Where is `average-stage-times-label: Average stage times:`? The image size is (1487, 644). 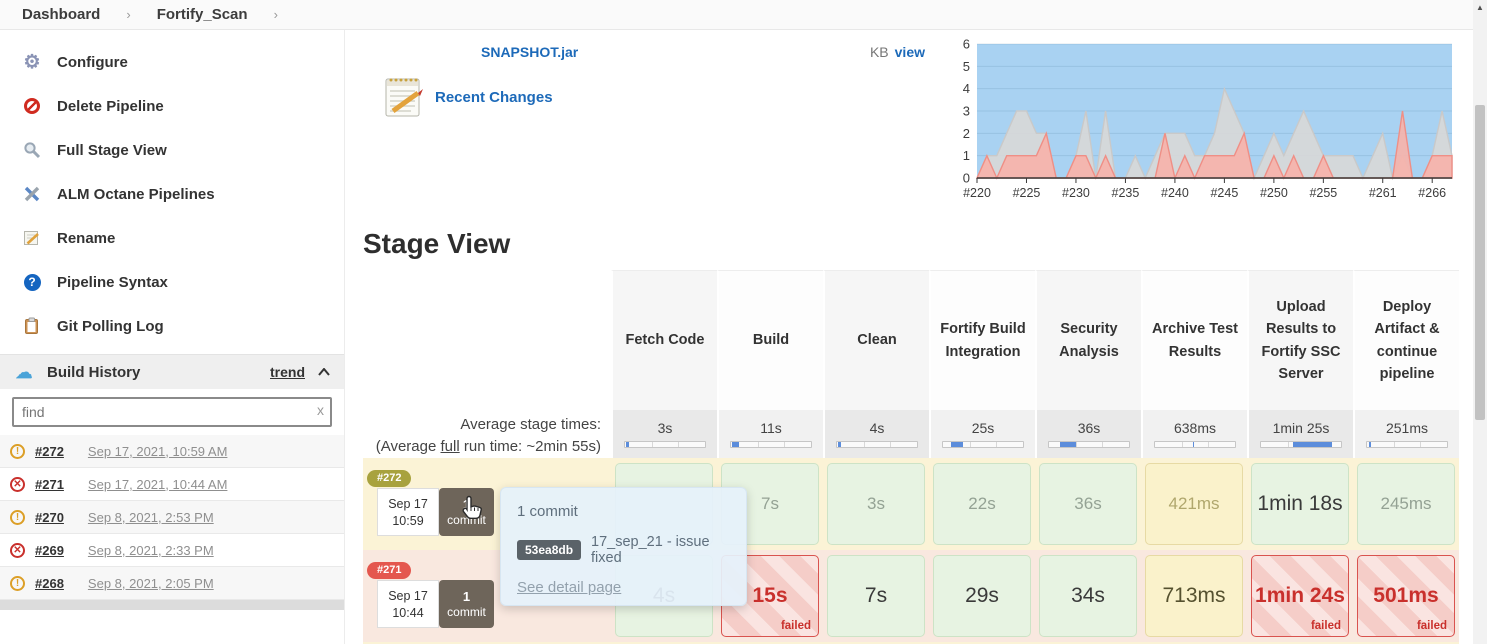
average-stage-times-label: Average stage times: is located at coordinates (530, 424).